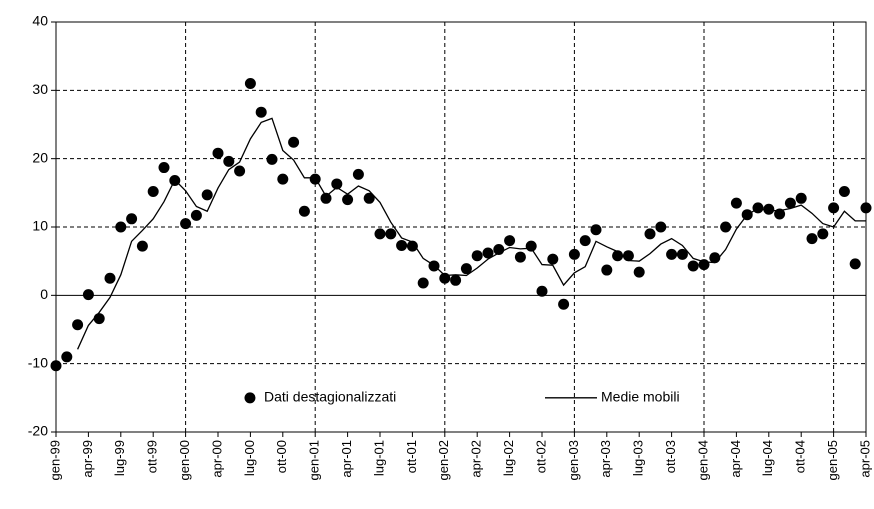  I want to click on y-tick-label: 20, so click(40, 157).